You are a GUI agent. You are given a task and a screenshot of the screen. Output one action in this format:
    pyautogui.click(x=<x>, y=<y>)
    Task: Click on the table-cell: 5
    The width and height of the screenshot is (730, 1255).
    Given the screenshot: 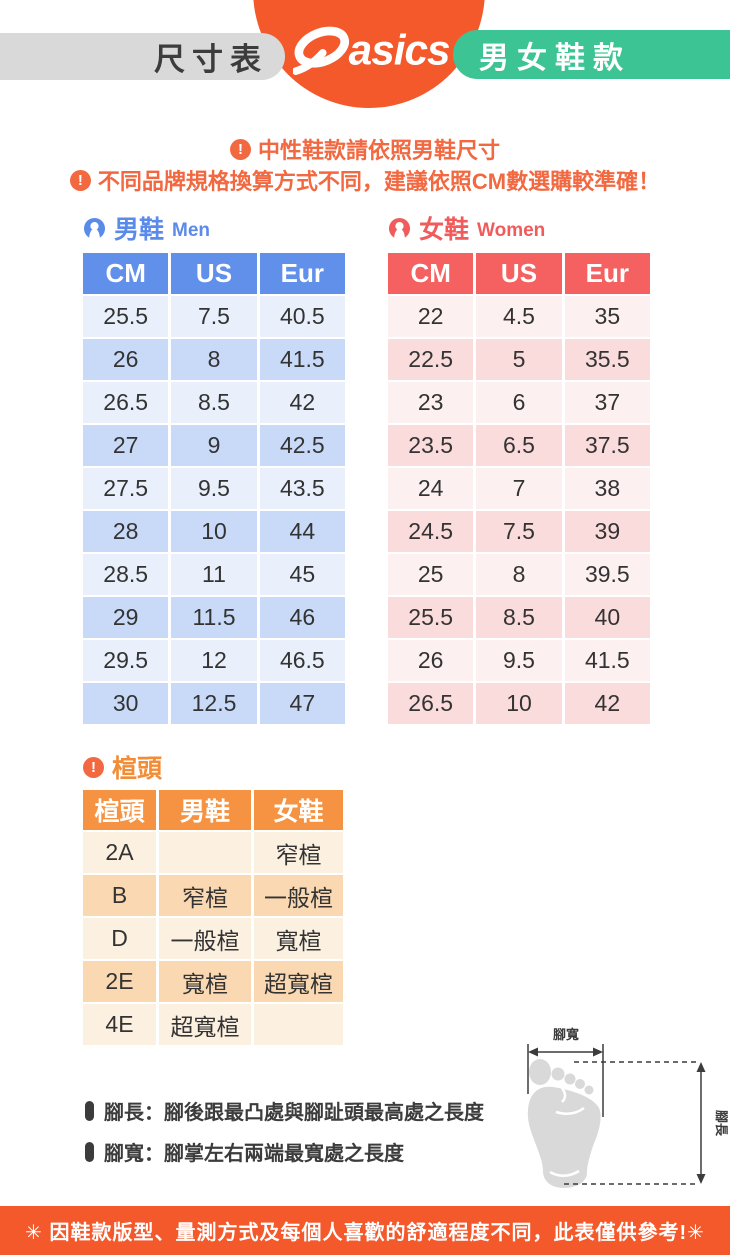 What is the action you would take?
    pyautogui.click(x=520, y=360)
    